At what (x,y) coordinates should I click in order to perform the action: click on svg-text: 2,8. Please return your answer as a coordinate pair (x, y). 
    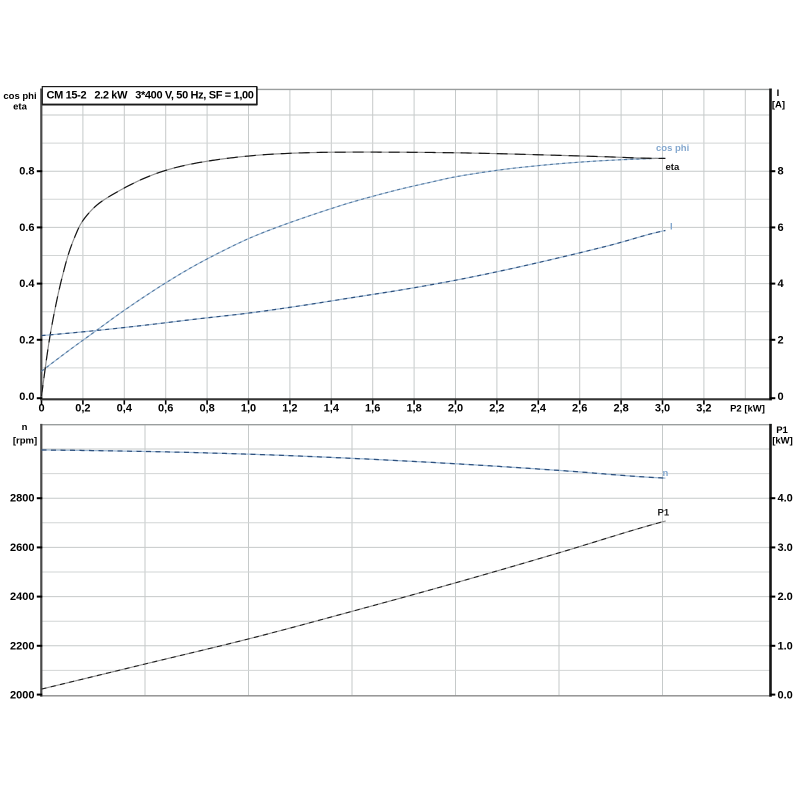
    Looking at the image, I should click on (620, 409).